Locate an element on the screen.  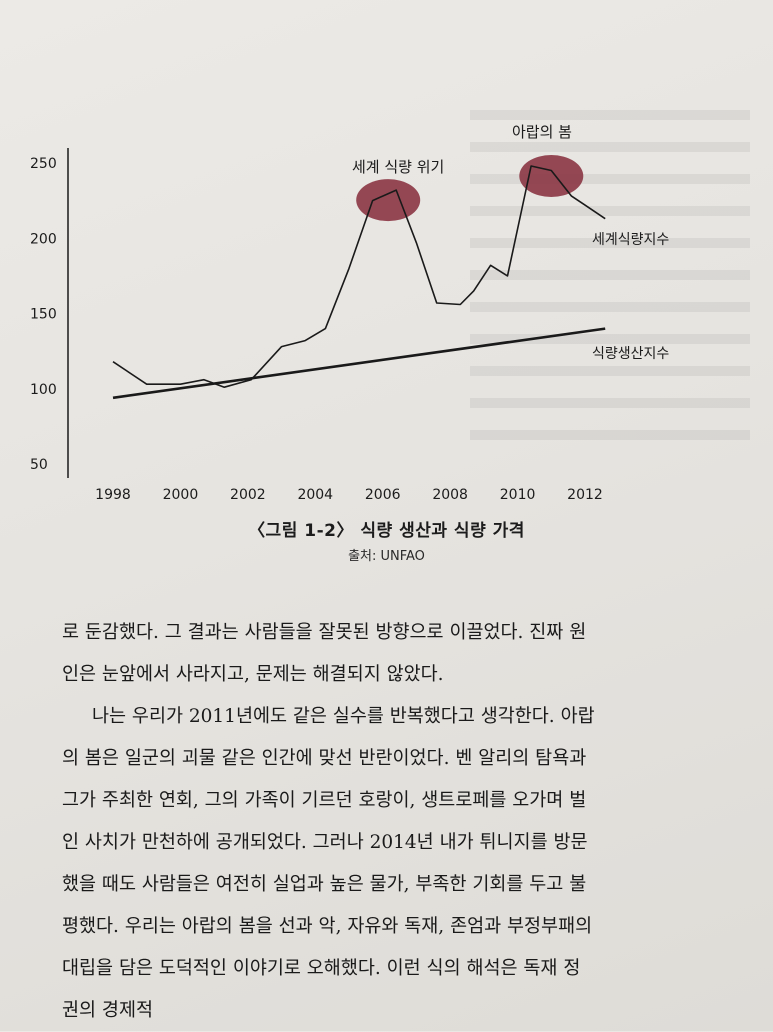
x-tick-label: 2008 is located at coordinates (450, 495).